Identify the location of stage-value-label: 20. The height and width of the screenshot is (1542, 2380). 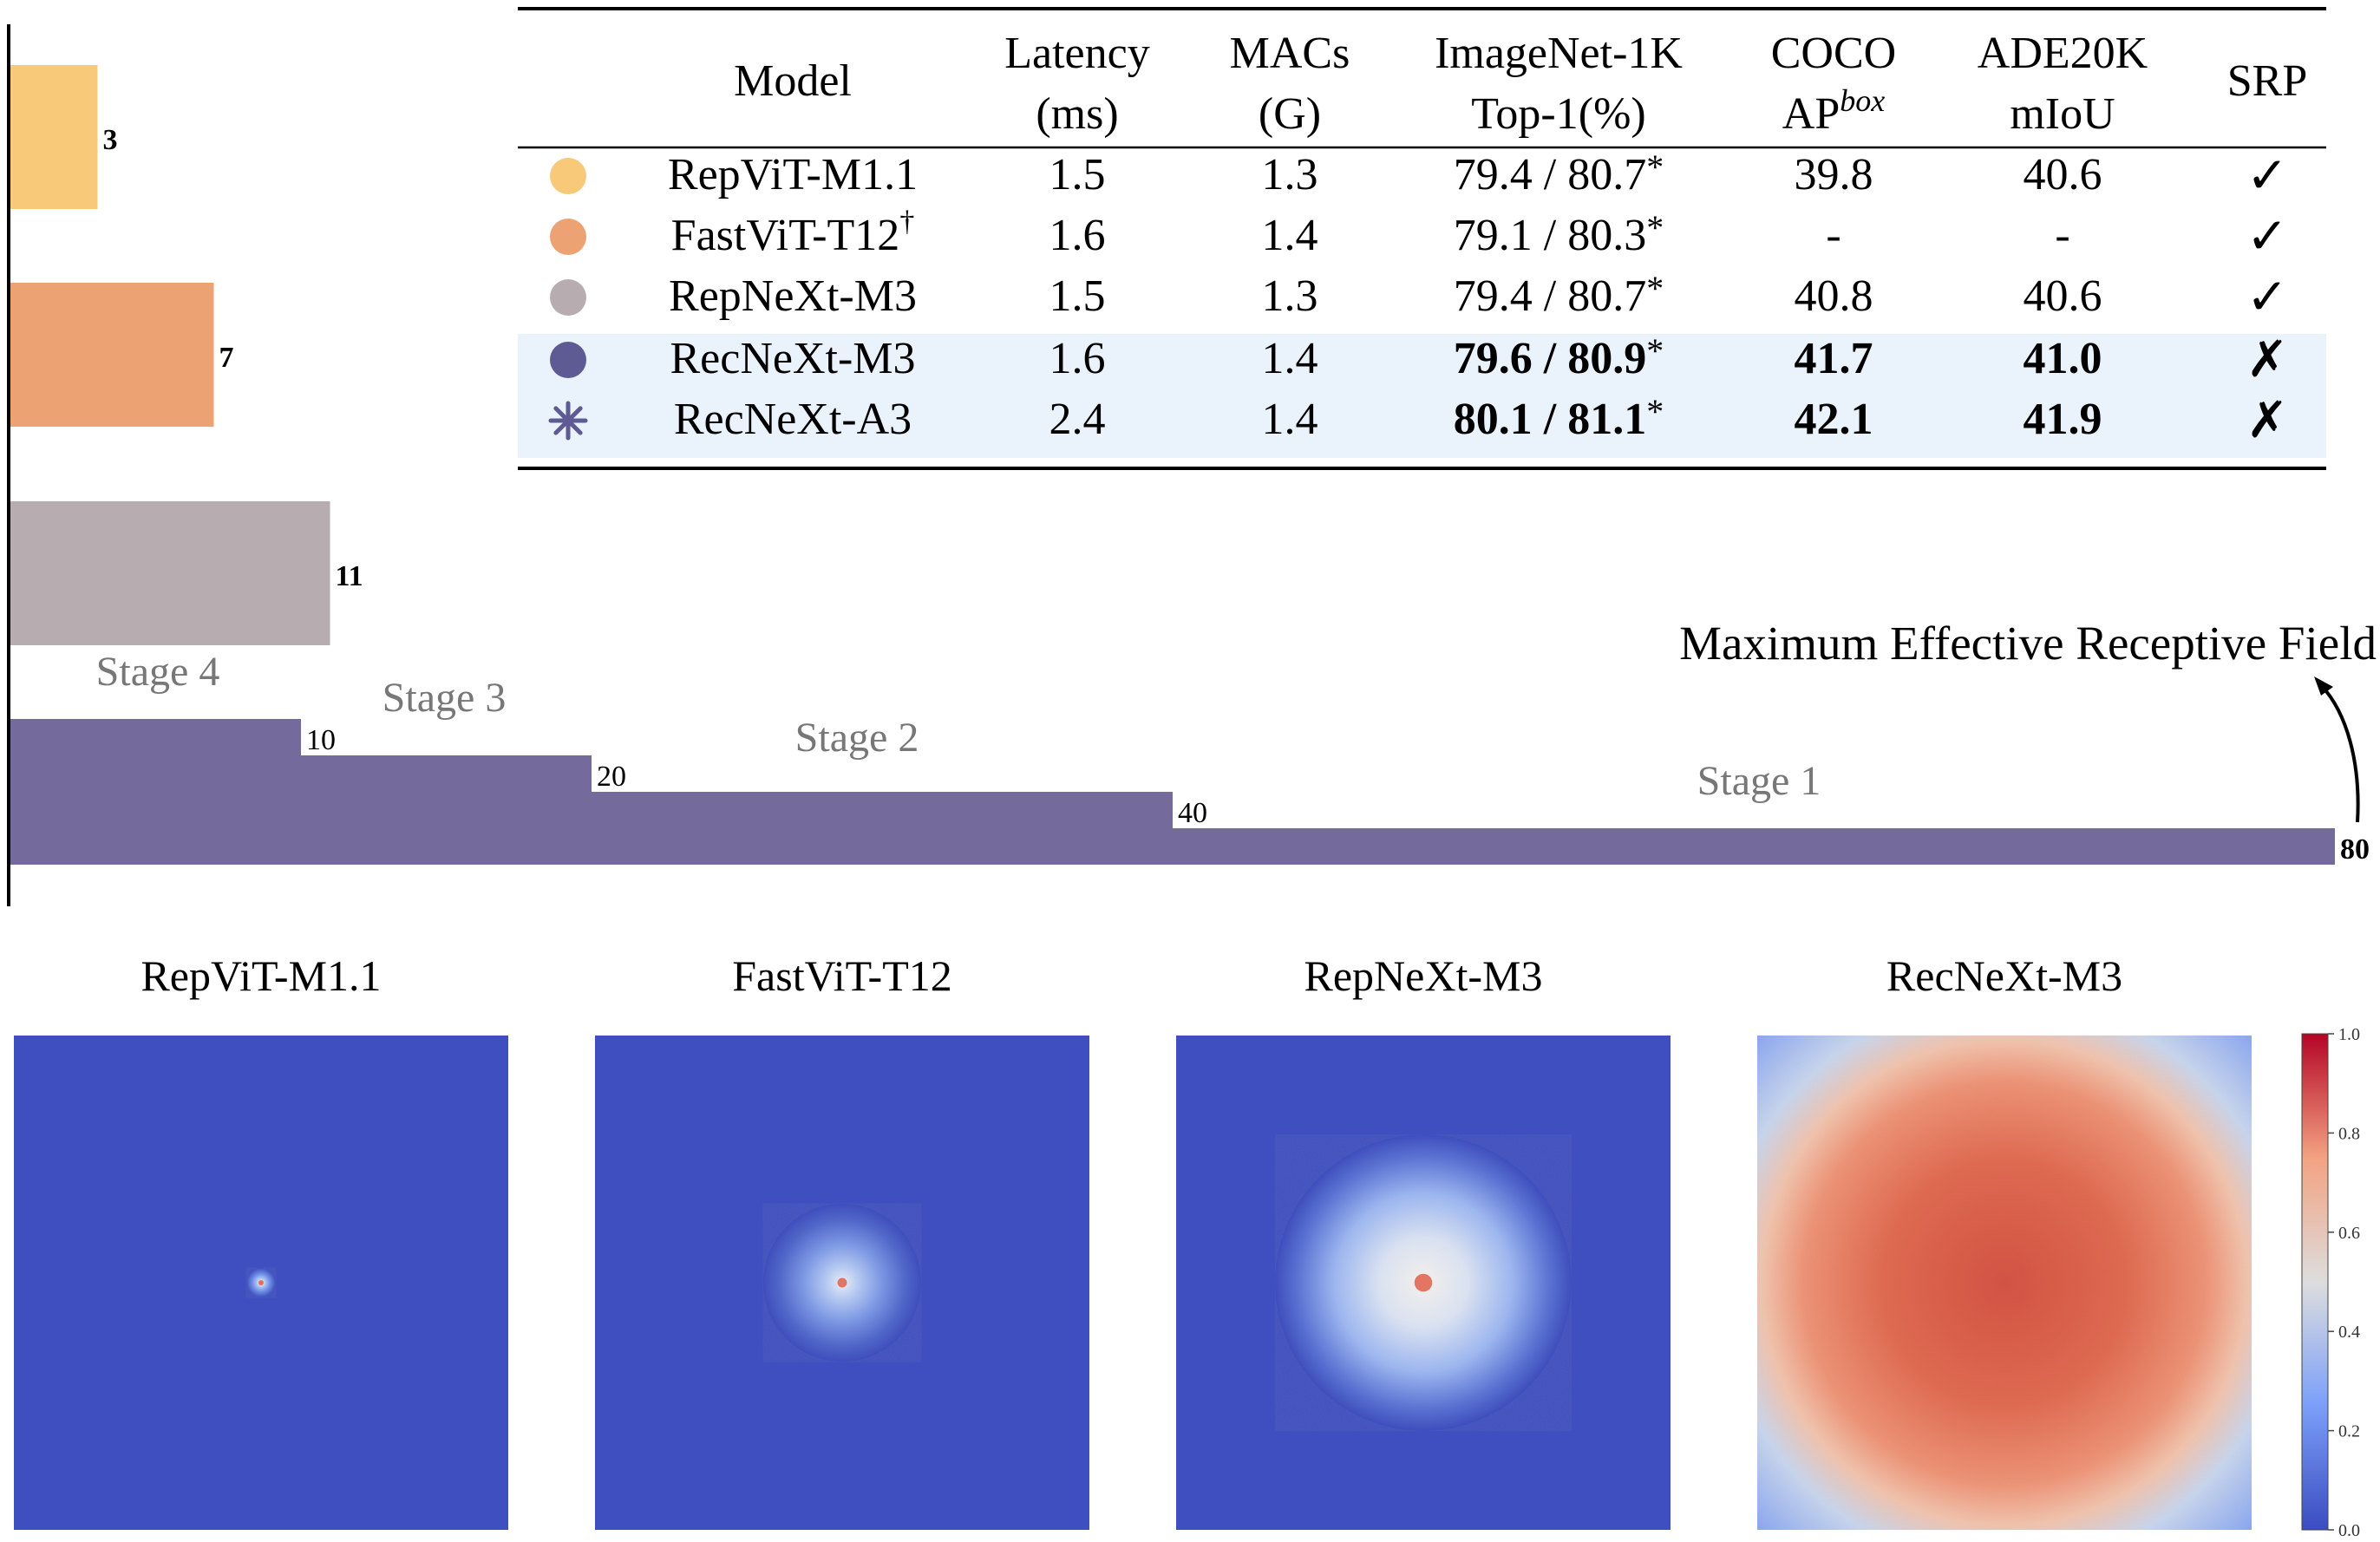
(611, 777).